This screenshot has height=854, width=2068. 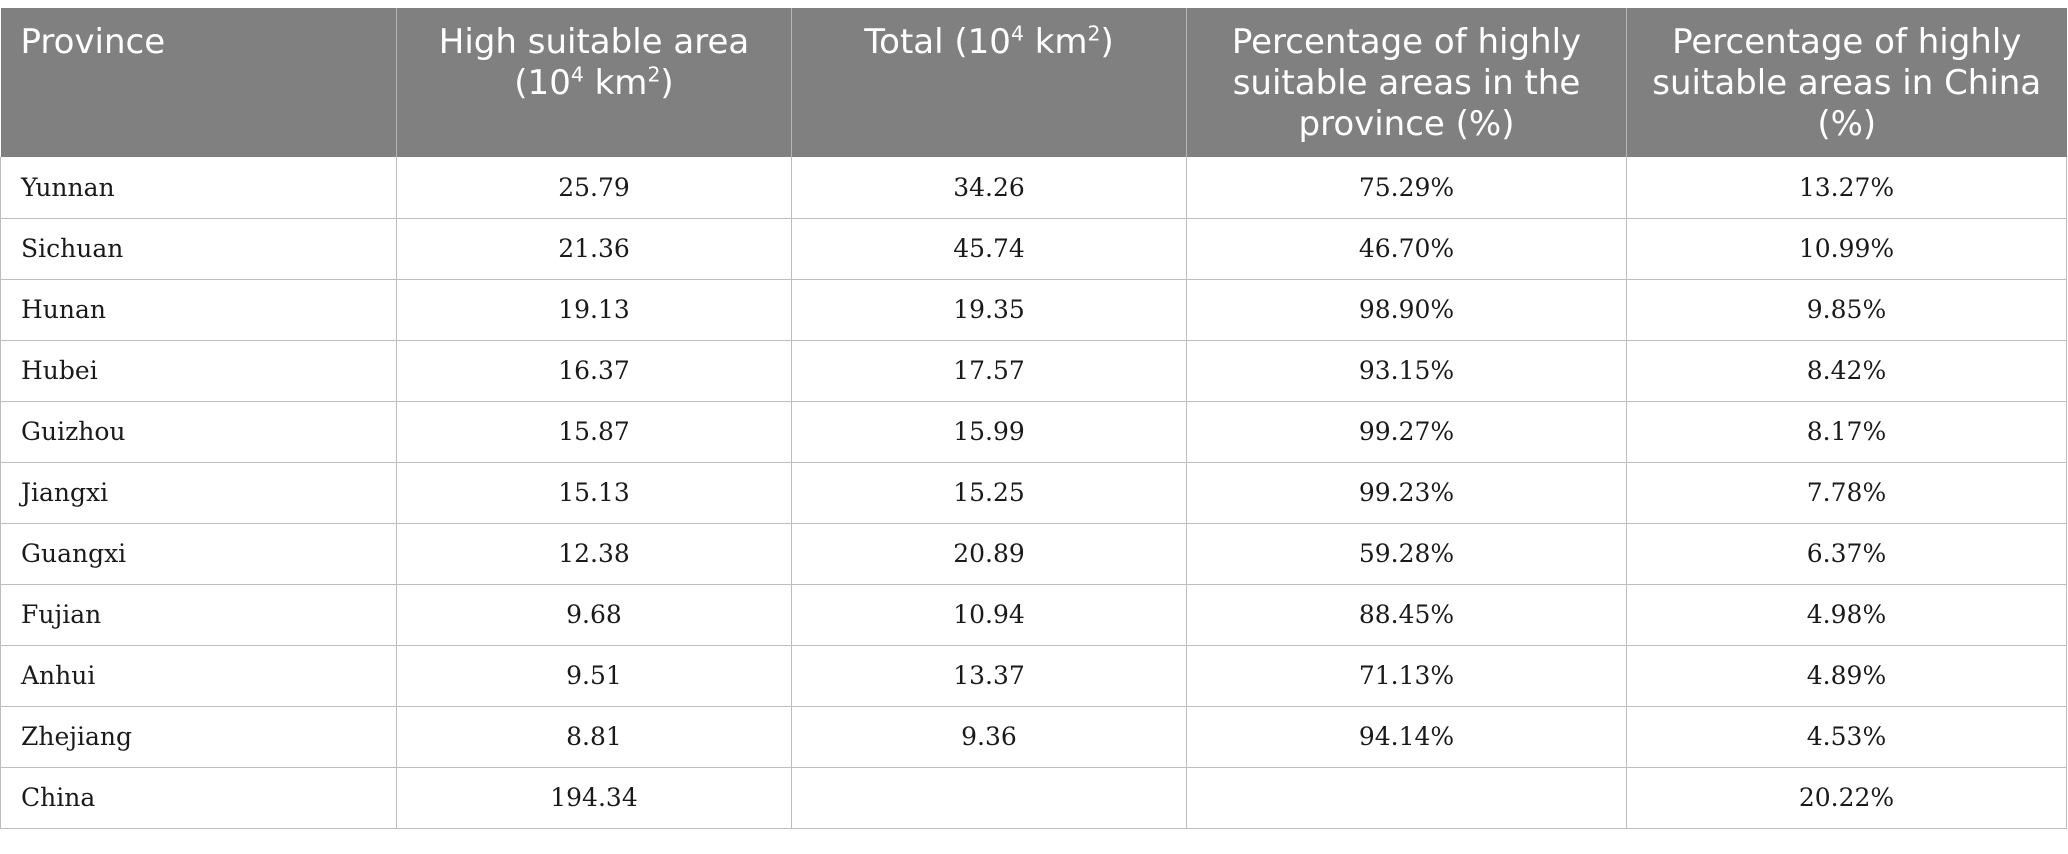 I want to click on cell-province: Sichuan, so click(x=198, y=249).